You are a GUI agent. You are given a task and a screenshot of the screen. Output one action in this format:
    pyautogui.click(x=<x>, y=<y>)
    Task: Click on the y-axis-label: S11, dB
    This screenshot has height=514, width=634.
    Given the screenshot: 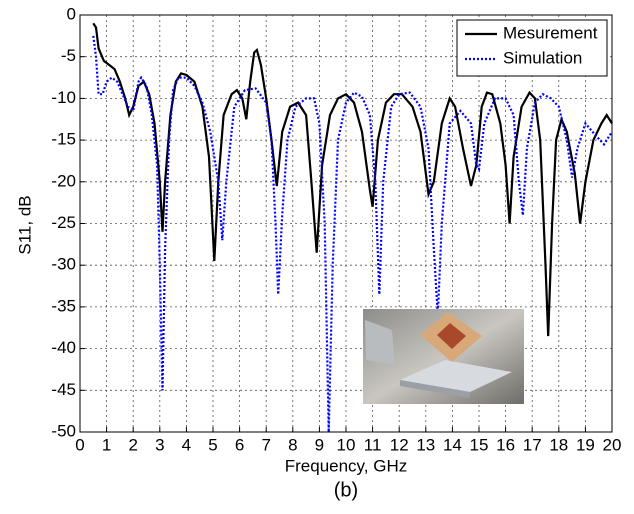 What is the action you would take?
    pyautogui.click(x=24, y=224)
    